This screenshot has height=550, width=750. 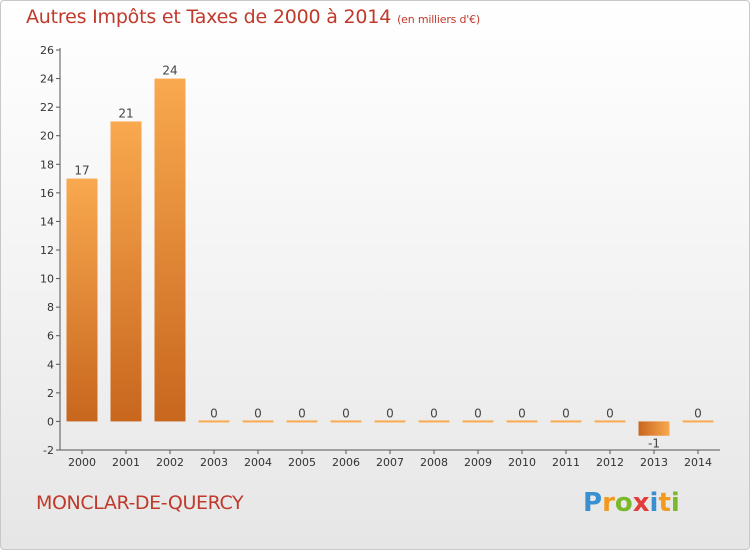 What do you see at coordinates (664, 503) in the screenshot?
I see `logo-letter: t` at bounding box center [664, 503].